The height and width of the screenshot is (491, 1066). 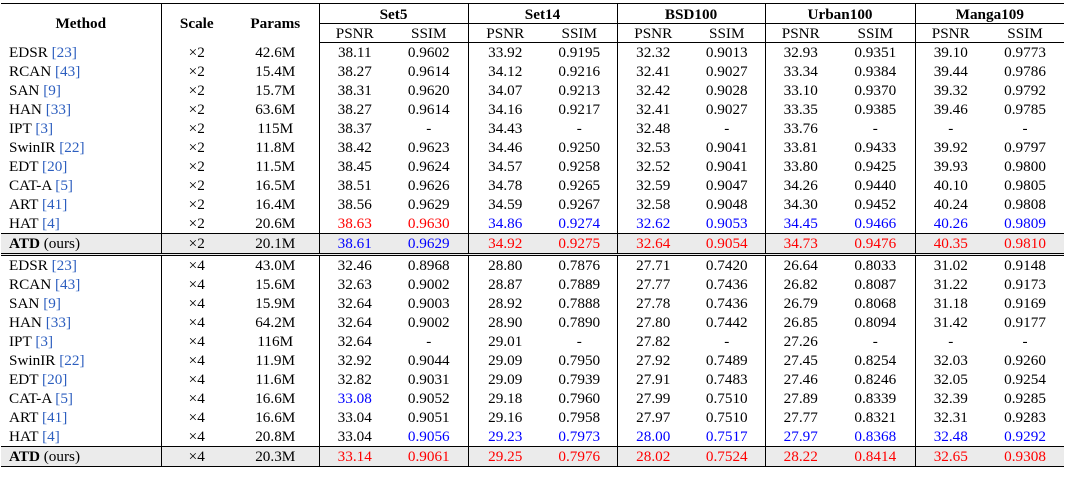 What do you see at coordinates (580, 185) in the screenshot?
I see `ssim-cell: 0.9265` at bounding box center [580, 185].